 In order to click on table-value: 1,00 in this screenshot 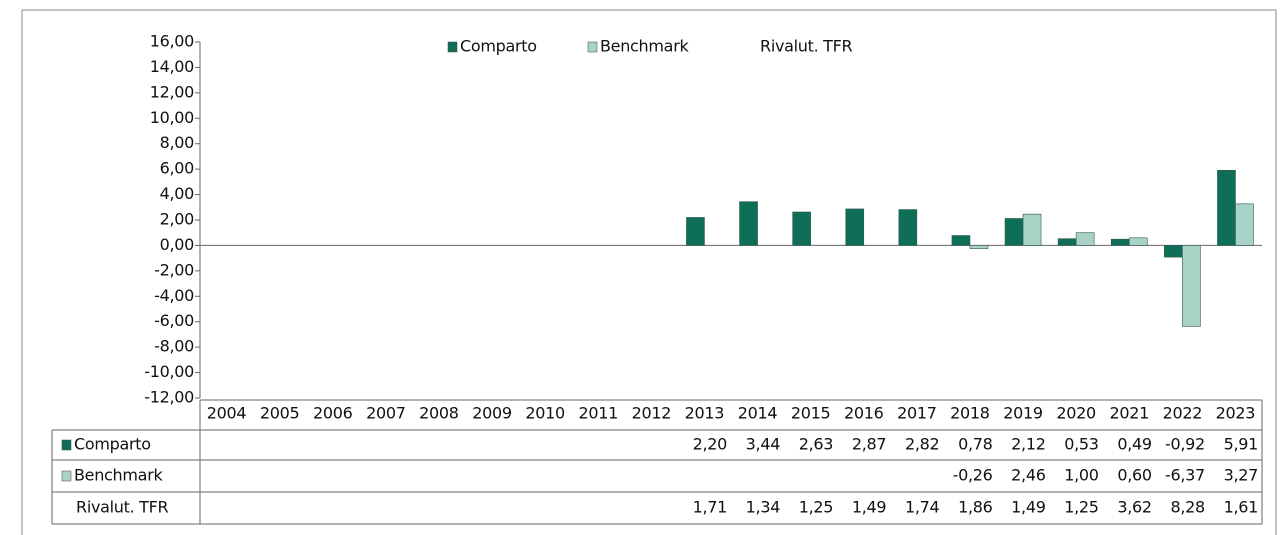, I will do `click(1081, 475)`.